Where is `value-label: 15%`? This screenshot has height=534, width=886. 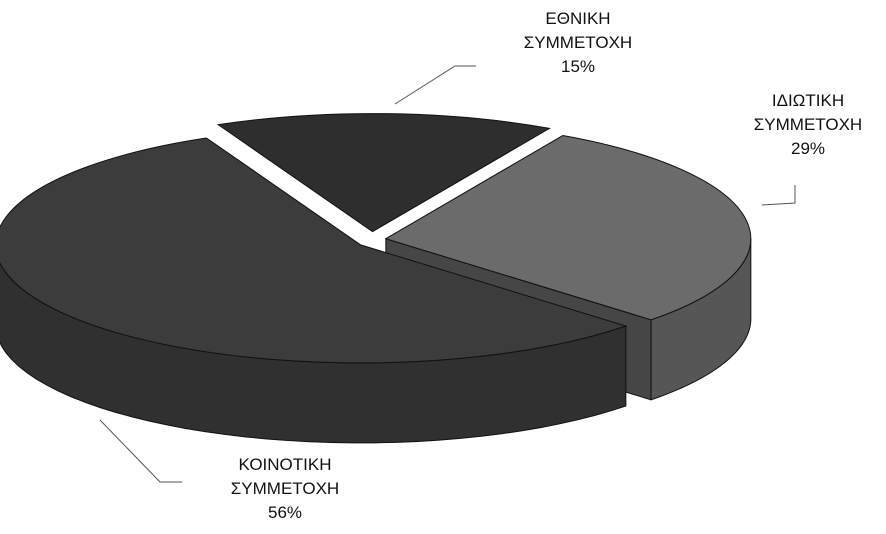 value-label: 15% is located at coordinates (578, 66).